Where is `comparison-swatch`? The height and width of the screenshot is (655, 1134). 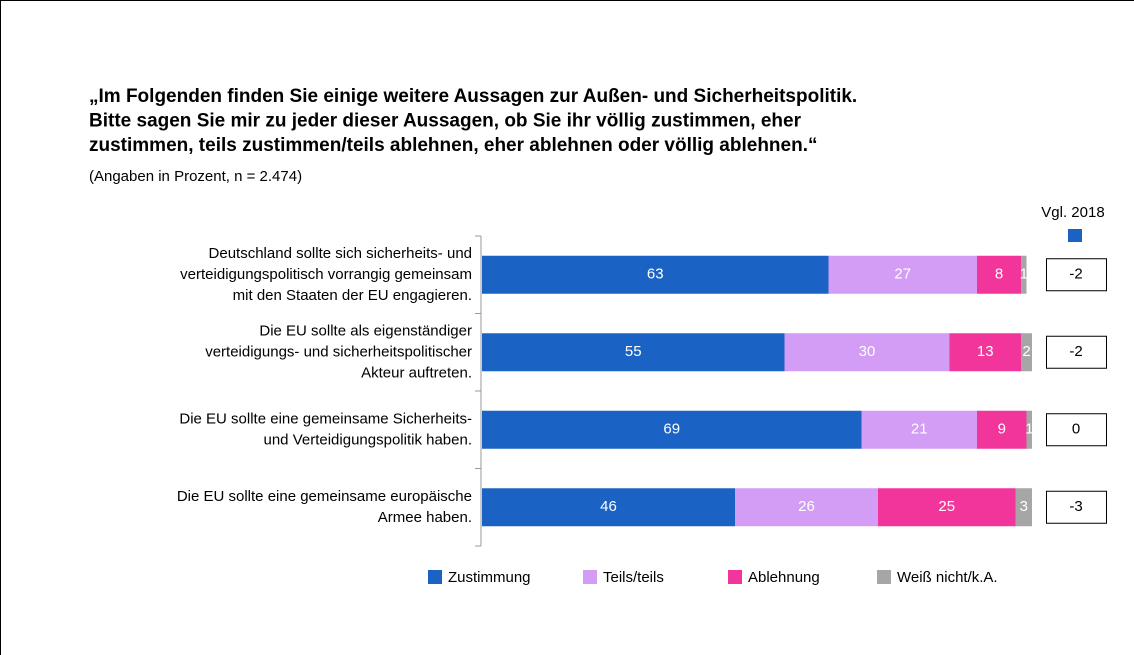
comparison-swatch is located at coordinates (1075, 235).